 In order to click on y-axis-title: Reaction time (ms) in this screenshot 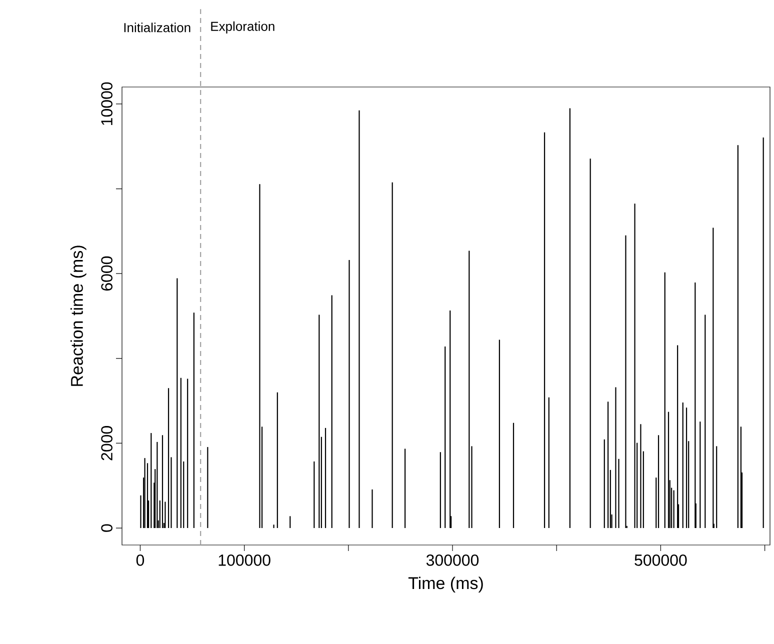, I will do `click(78, 316)`.